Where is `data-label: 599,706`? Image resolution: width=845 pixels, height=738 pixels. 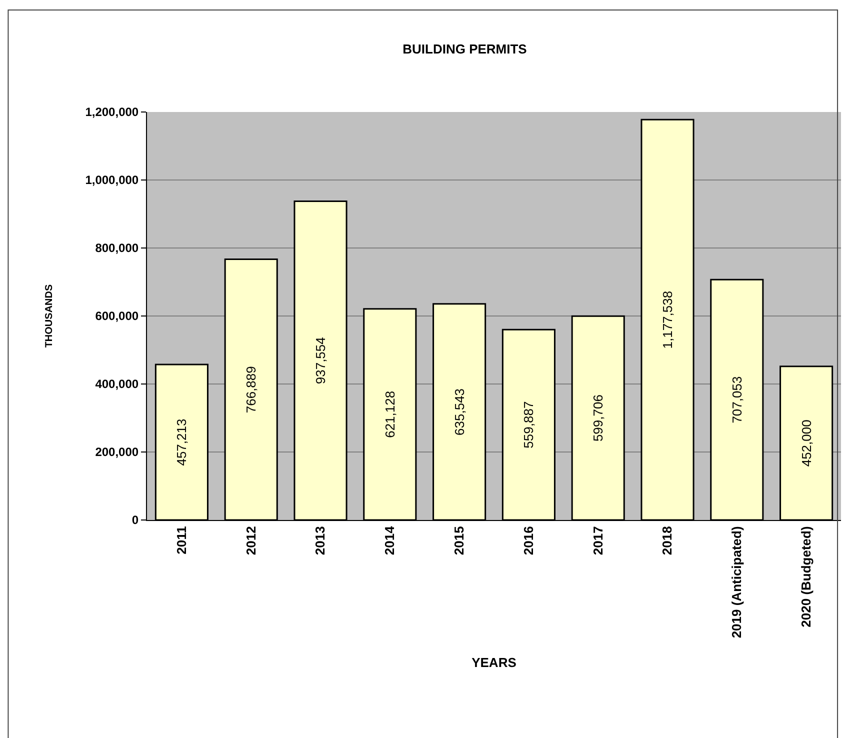
data-label: 599,706 is located at coordinates (598, 418).